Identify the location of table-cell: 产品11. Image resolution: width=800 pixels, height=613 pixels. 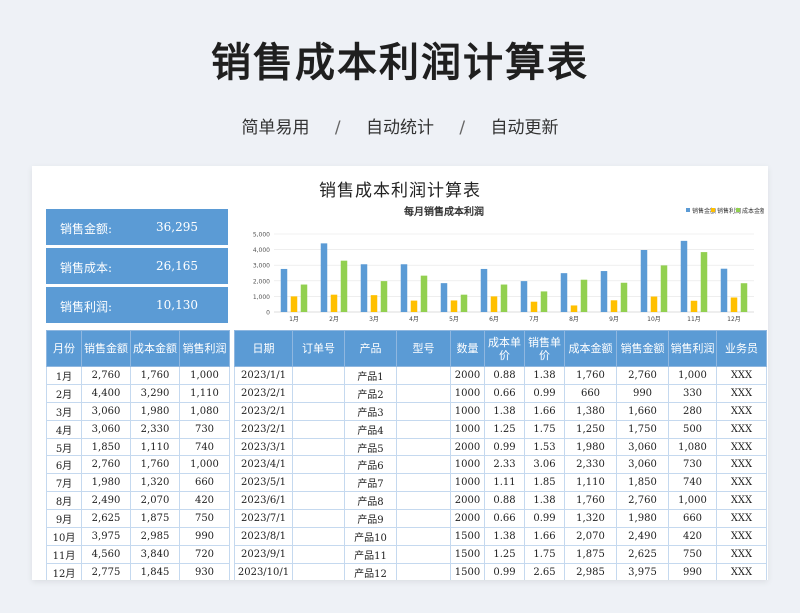
(370, 554).